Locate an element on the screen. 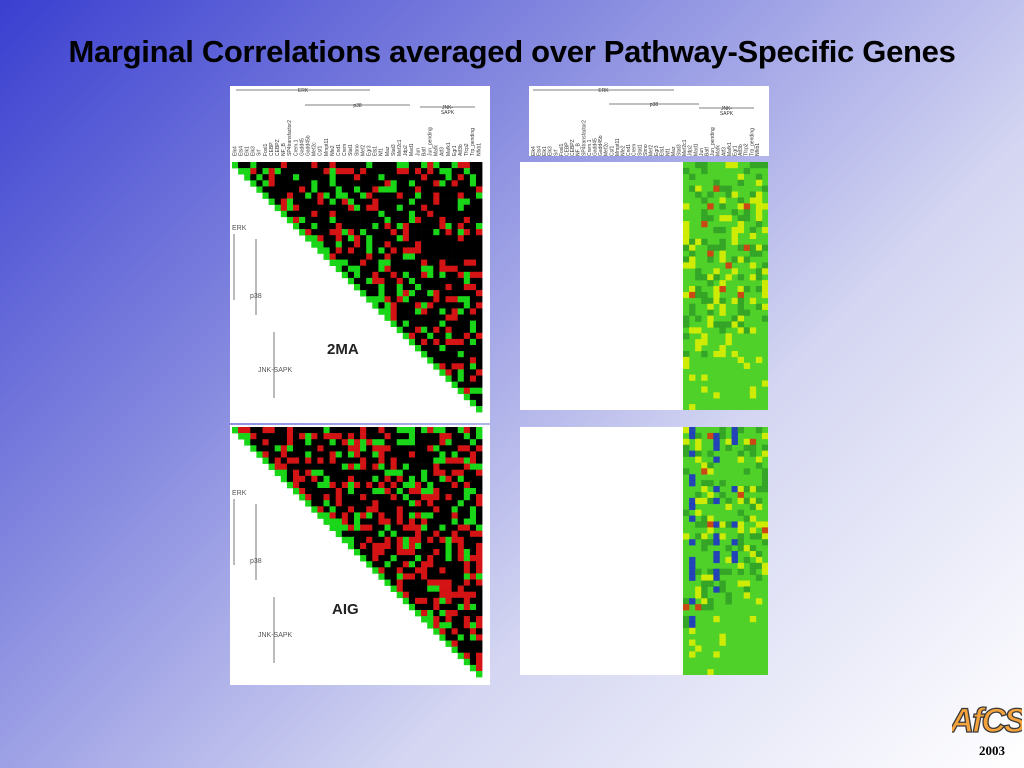 The height and width of the screenshot is (768, 1024). gene-label: Jun_pending is located at coordinates (713, 141).